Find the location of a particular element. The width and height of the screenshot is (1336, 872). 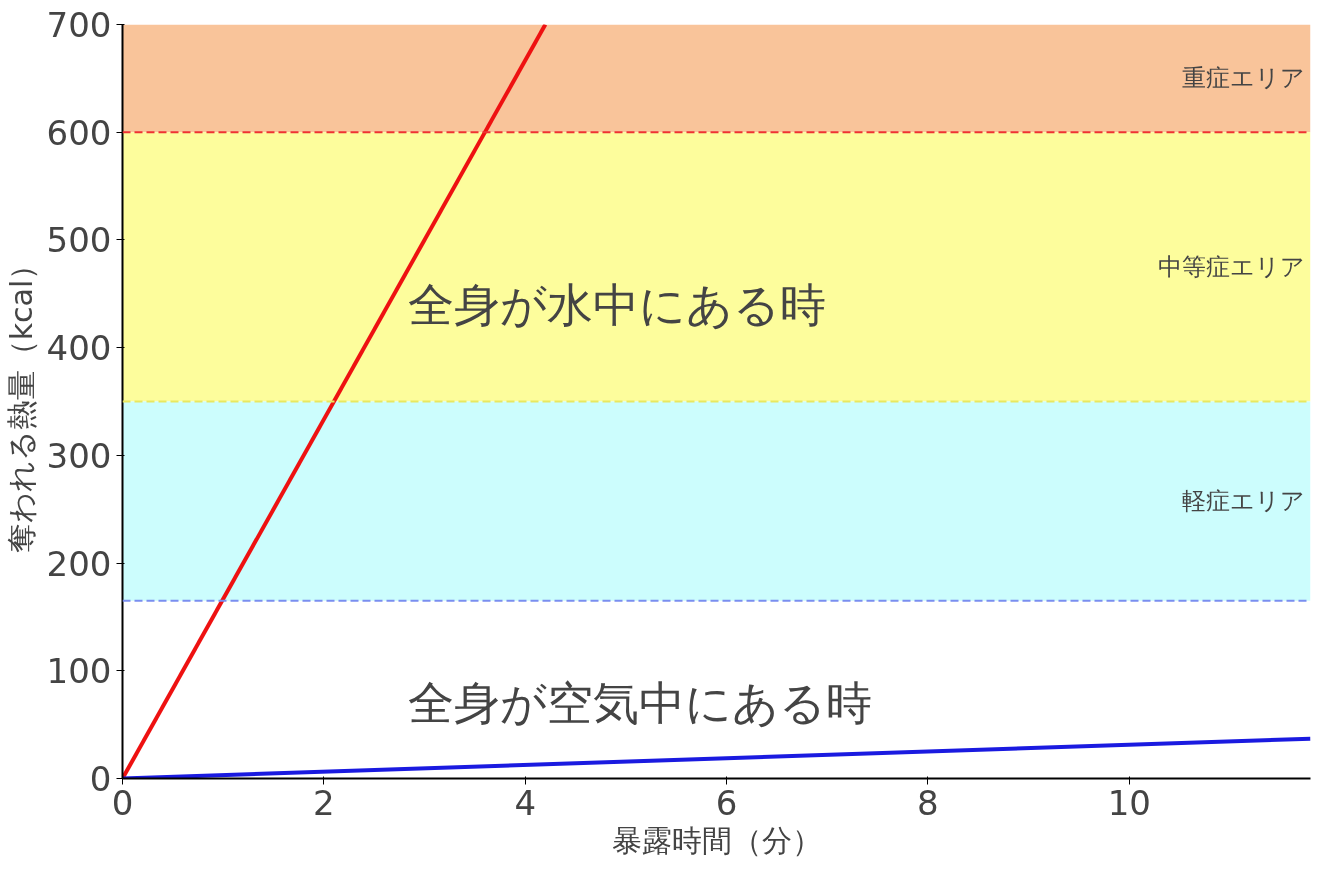

y-tick-label: 600 is located at coordinates (79, 132).